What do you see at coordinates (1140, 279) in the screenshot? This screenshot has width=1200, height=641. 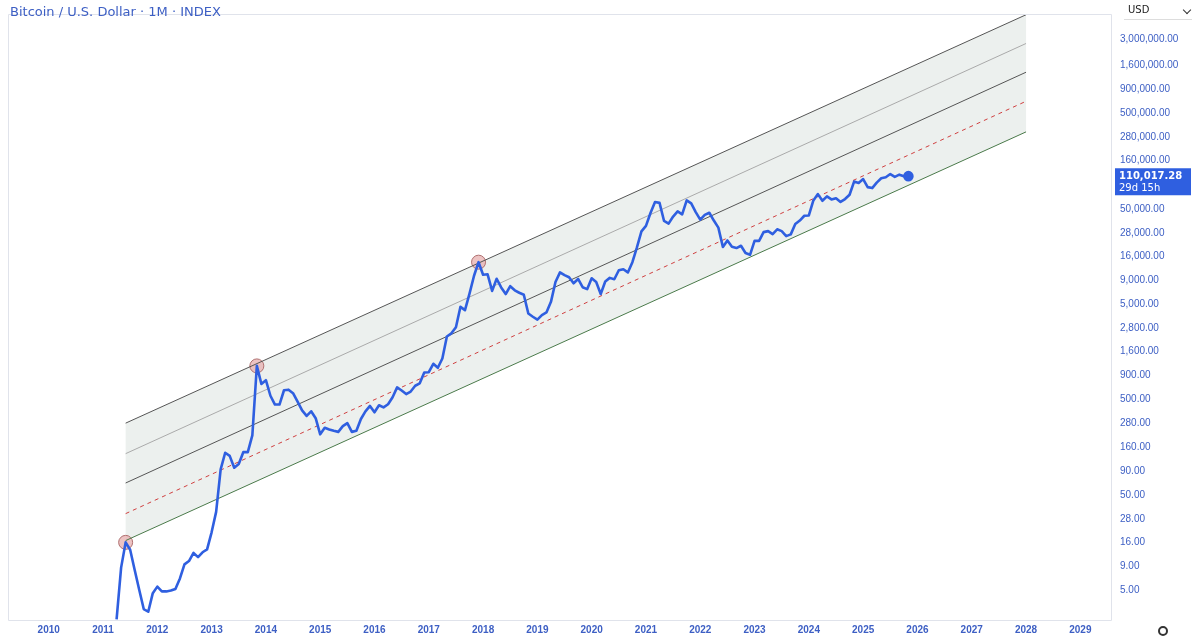 I see `y-tick-label: 9,000.00` at bounding box center [1140, 279].